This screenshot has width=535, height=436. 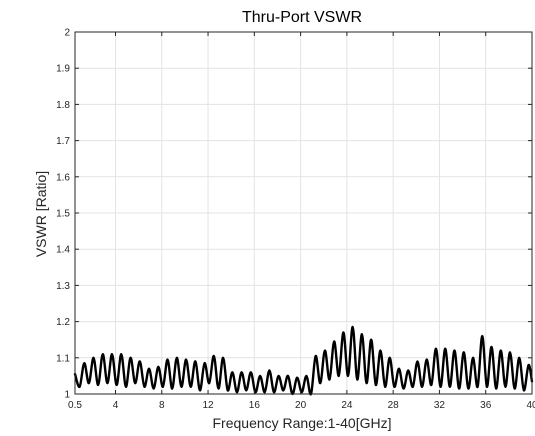 What do you see at coordinates (63, 177) in the screenshot?
I see `y-tick-label: 1.6` at bounding box center [63, 177].